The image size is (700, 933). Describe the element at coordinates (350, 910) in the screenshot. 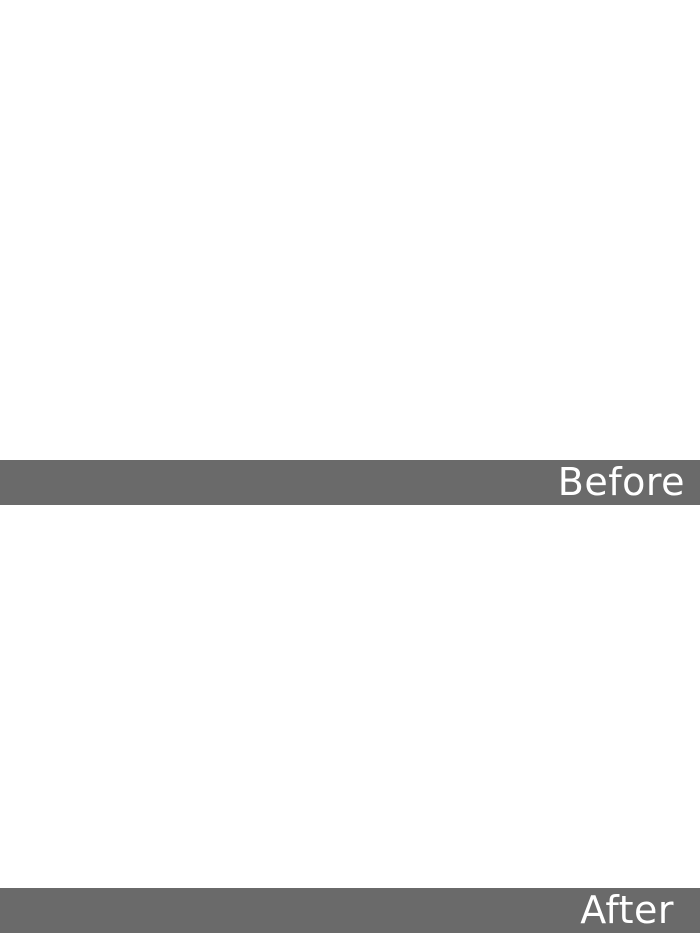

I see `after-label-bar: After` at that location.